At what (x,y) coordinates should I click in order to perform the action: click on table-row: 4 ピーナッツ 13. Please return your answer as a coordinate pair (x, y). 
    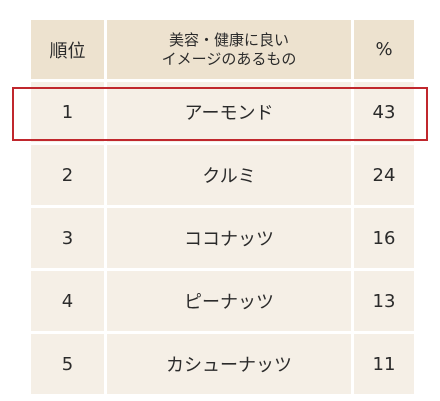
    Looking at the image, I should click on (222, 301).